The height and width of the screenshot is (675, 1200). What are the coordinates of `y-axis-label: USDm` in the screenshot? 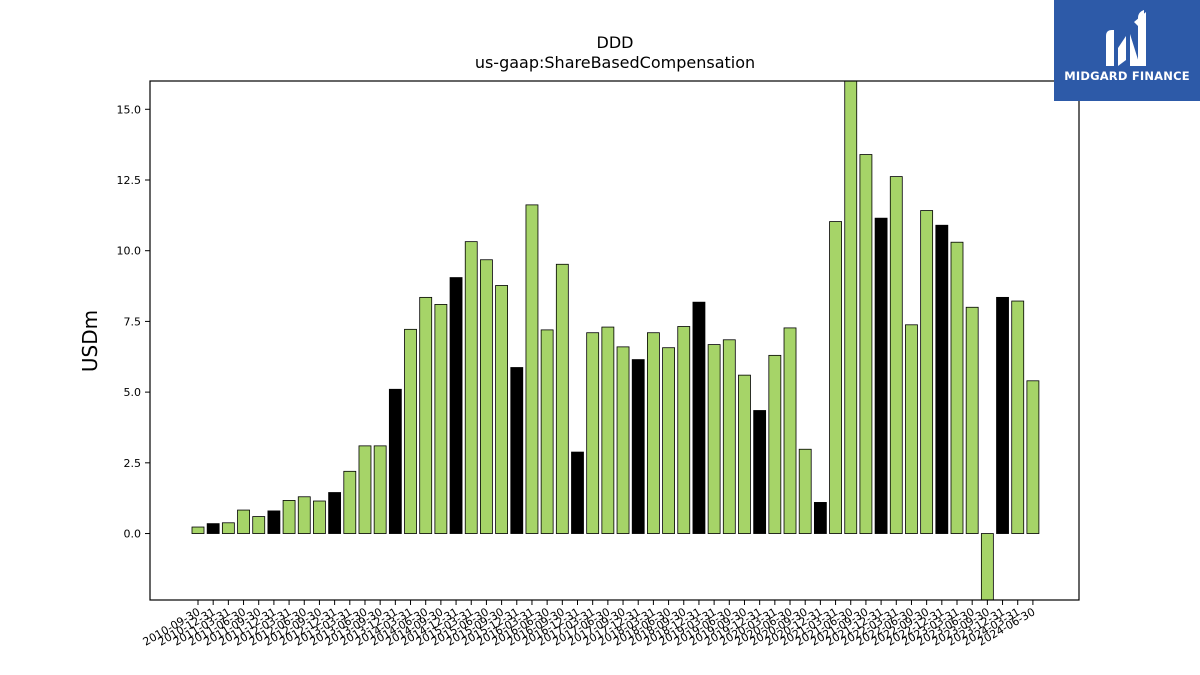 It's located at (90, 341).